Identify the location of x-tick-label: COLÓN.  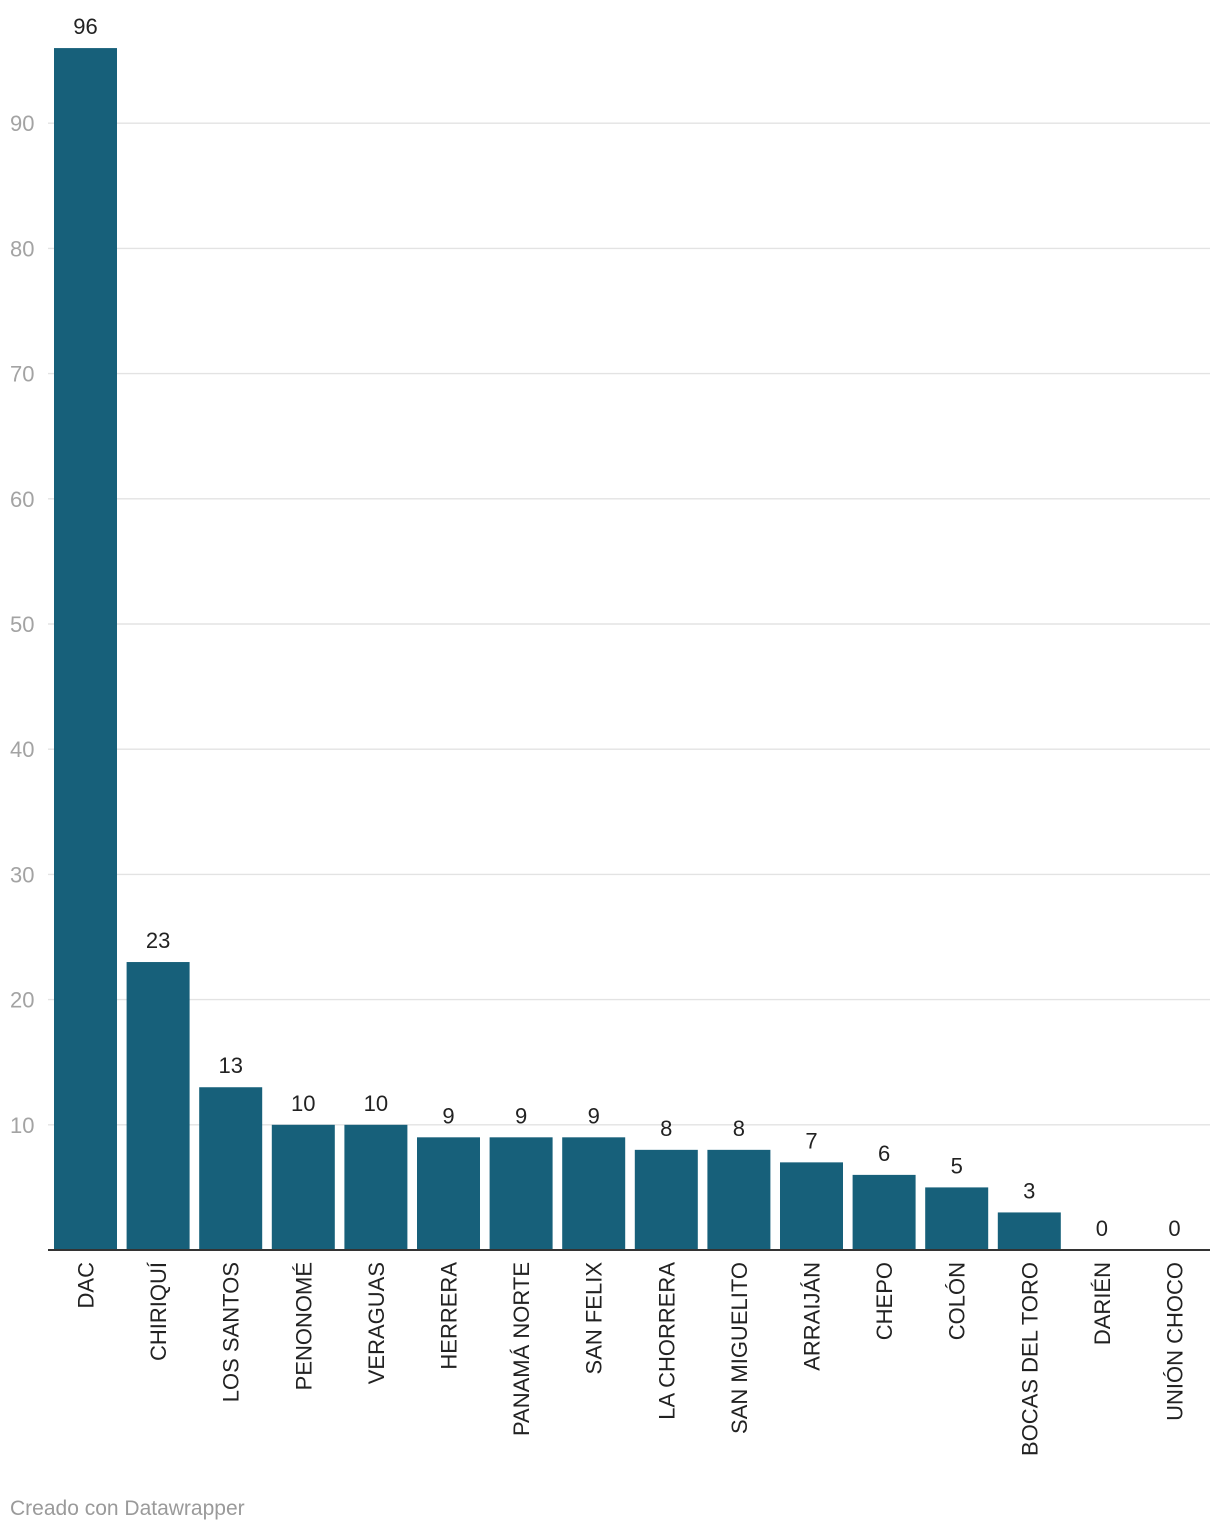
(957, 1301).